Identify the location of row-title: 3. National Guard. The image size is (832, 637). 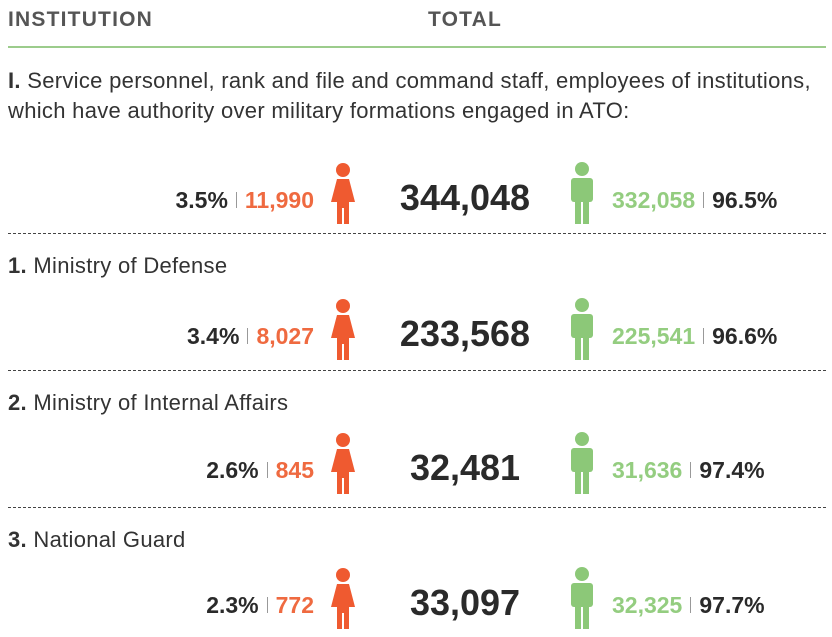
(417, 540).